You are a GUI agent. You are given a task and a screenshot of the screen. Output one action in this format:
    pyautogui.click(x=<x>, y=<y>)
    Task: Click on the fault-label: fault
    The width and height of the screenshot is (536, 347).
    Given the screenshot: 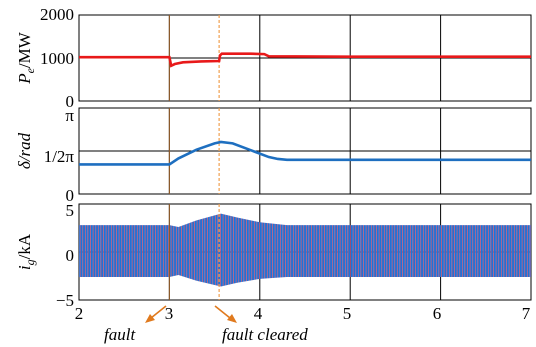 What is the action you would take?
    pyautogui.click(x=120, y=334)
    